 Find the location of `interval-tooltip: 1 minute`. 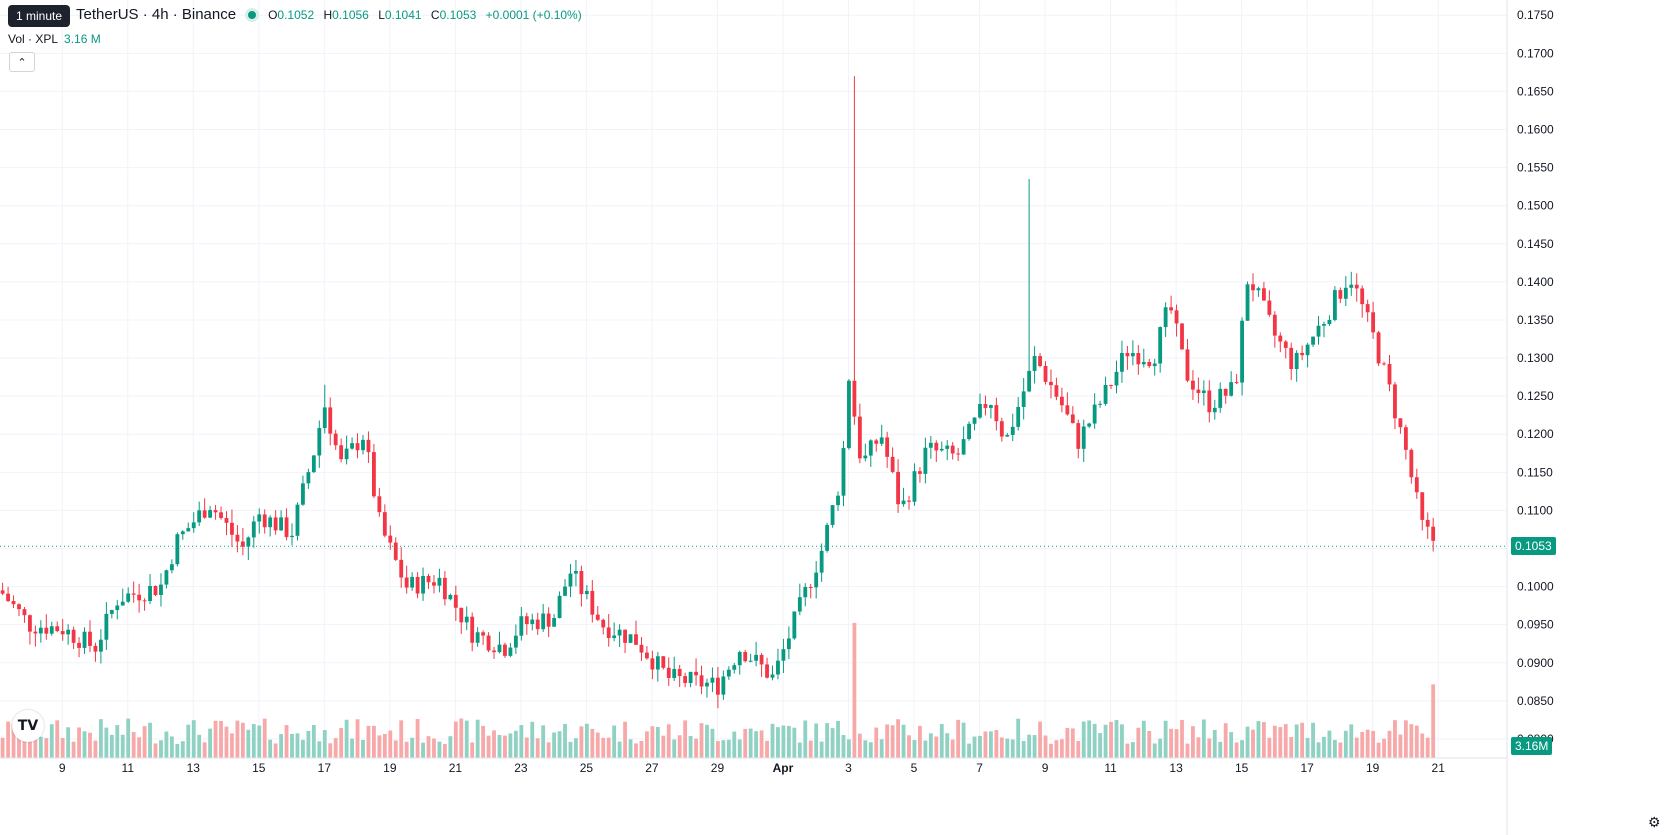

interval-tooltip: 1 minute is located at coordinates (39, 16).